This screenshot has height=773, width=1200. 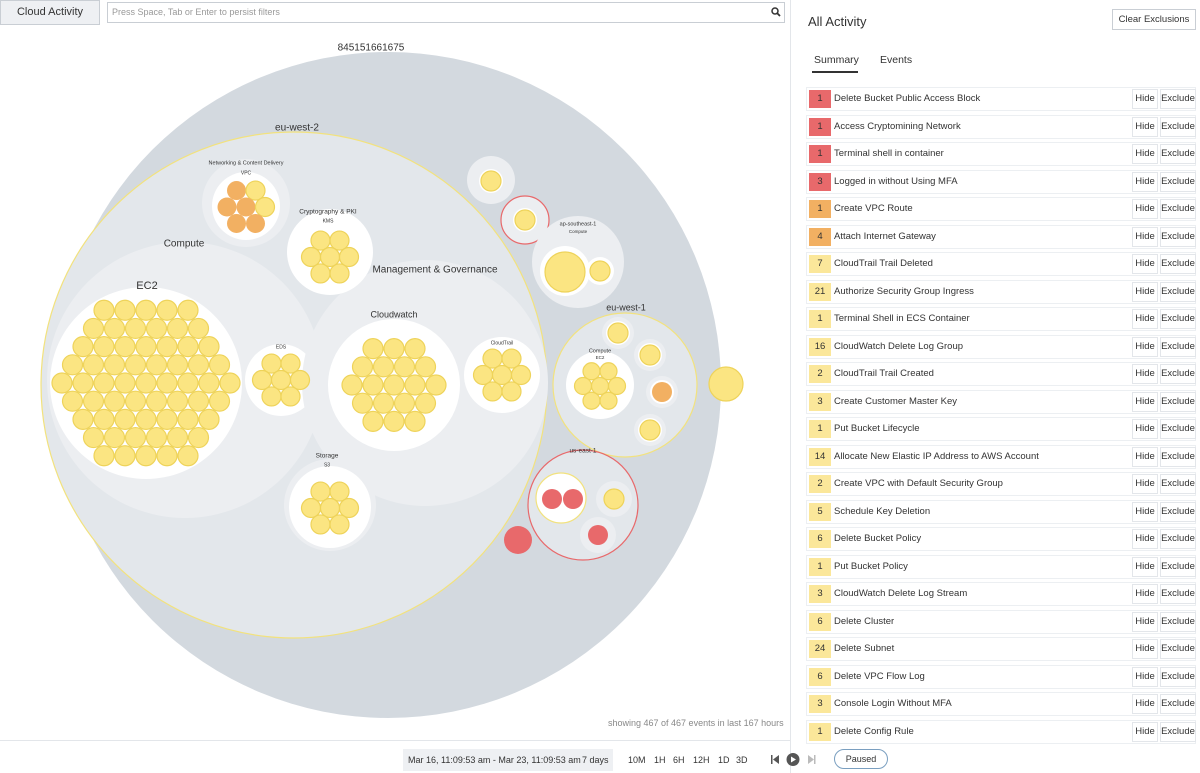 What do you see at coordinates (679, 760) in the screenshot?
I see `preset-button: 6H` at bounding box center [679, 760].